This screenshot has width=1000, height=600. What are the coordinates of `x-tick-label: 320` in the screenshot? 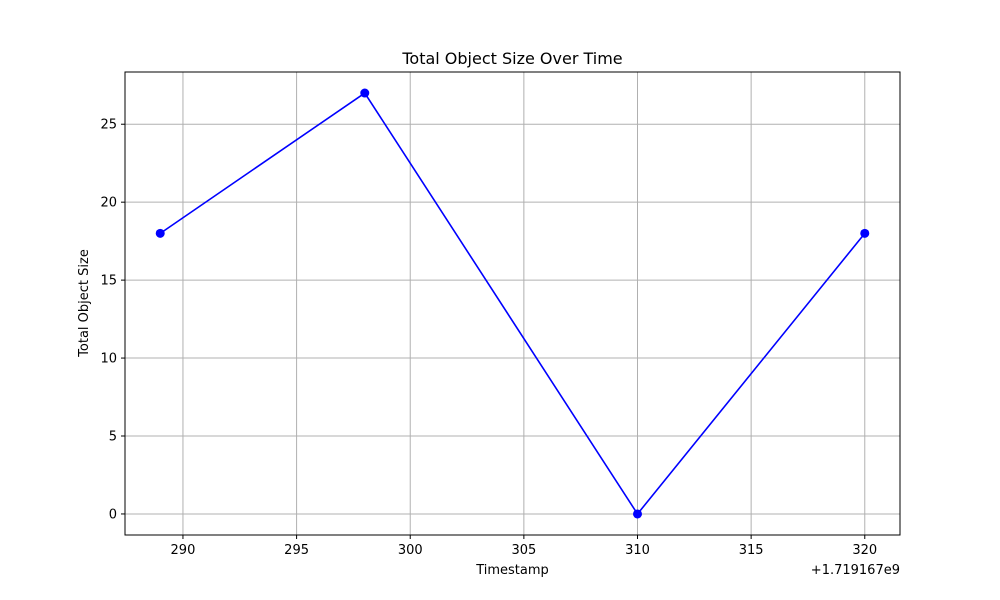 It's located at (864, 550).